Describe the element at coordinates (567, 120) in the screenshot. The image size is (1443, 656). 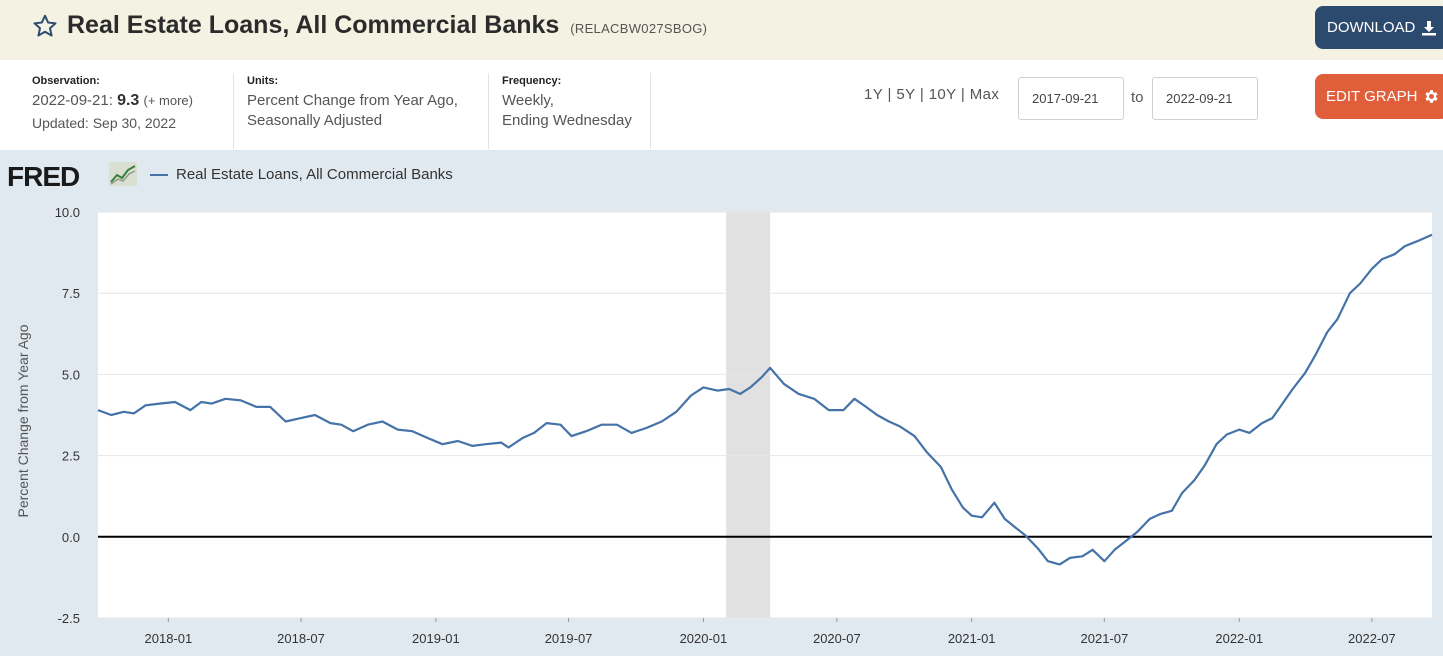
I see `frequency-line2: Ending Wednesday` at that location.